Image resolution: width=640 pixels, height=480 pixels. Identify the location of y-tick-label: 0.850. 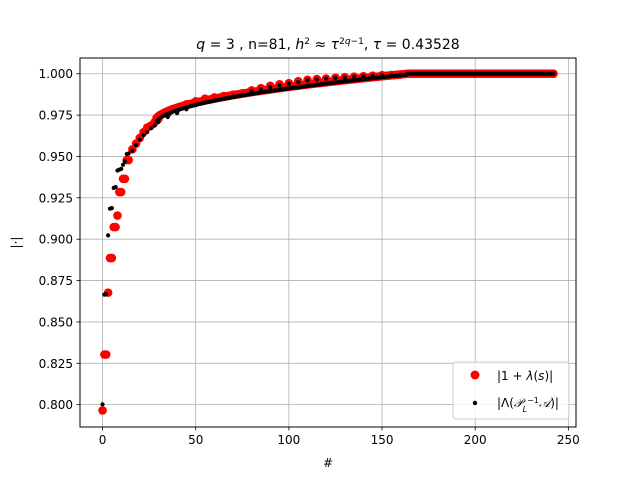
(56, 322).